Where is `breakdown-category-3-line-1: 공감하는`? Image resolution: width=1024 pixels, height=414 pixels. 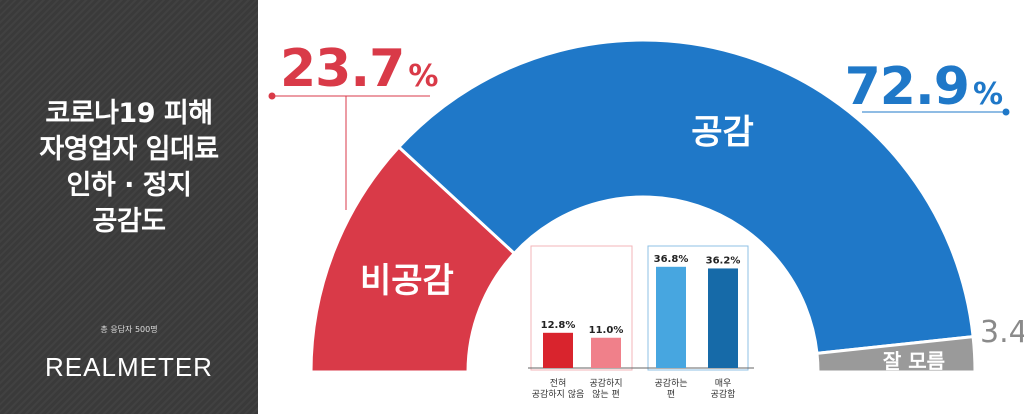
breakdown-category-3-line-1: 공감하는 is located at coordinates (670, 383).